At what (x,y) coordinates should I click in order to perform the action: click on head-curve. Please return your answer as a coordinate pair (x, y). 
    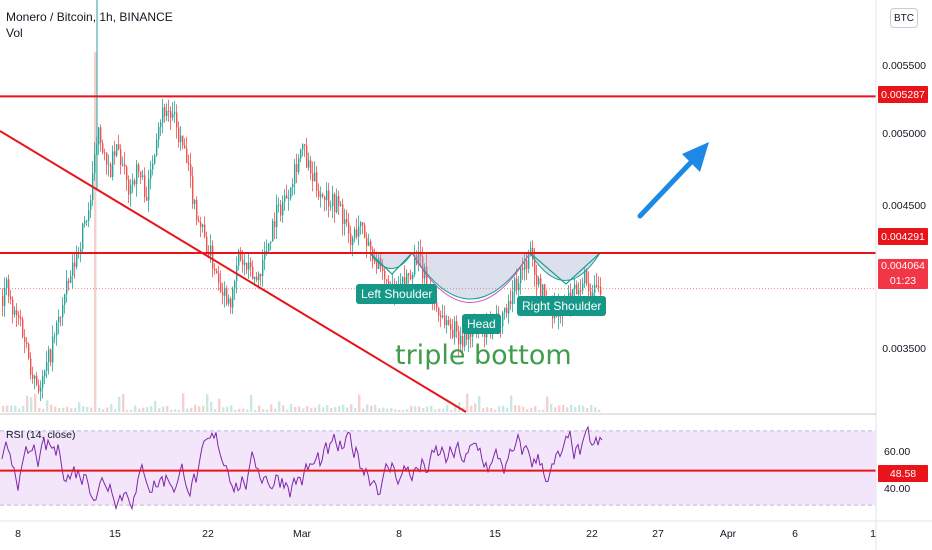
    Looking at the image, I should click on (471, 278).